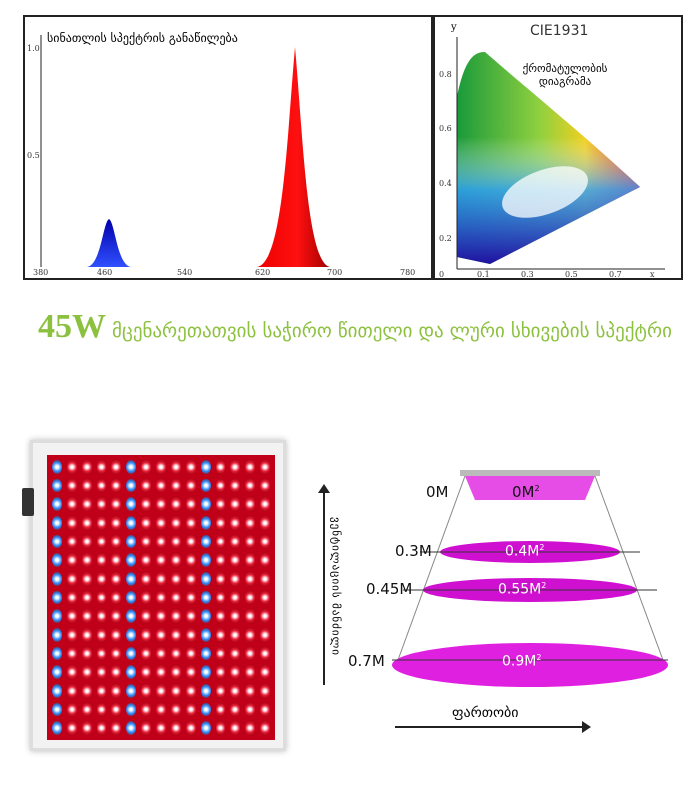 The height and width of the screenshot is (800, 700). Describe the element at coordinates (413, 551) in the screenshot. I see `height-1: 0.3M` at that location.